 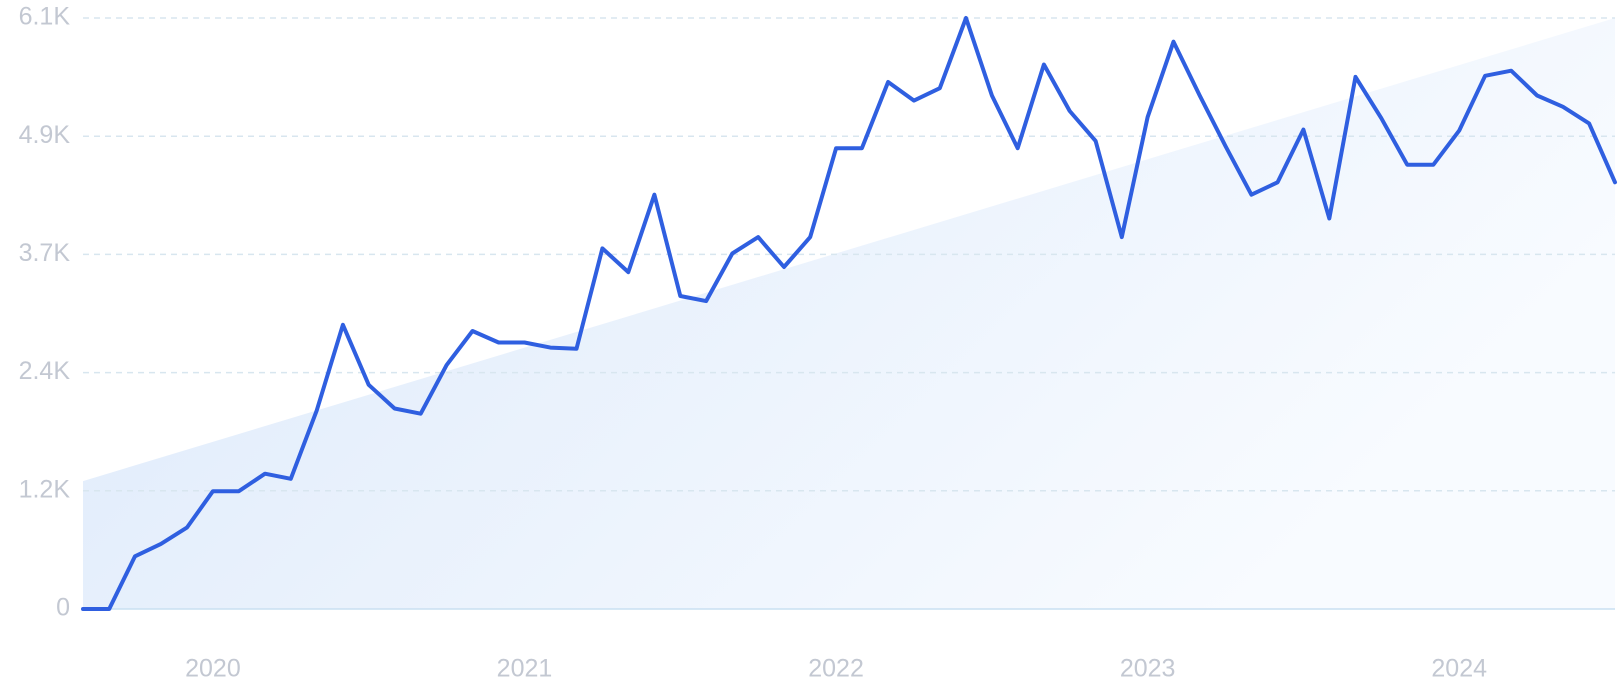 What do you see at coordinates (836, 669) in the screenshot?
I see `x-tick-label: 2022` at bounding box center [836, 669].